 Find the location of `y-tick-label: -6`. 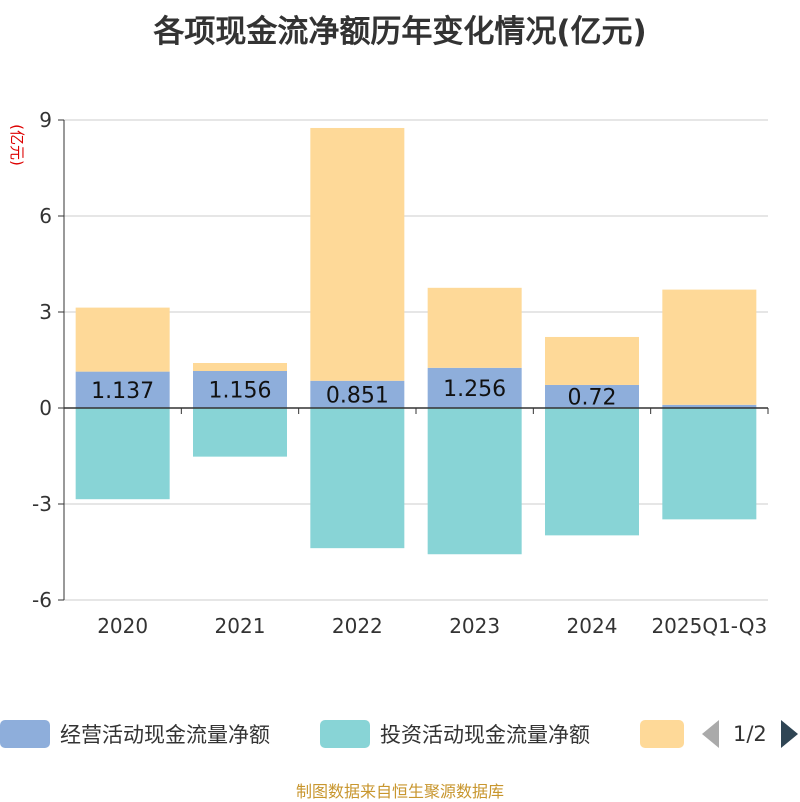

y-tick-label: -6 is located at coordinates (42, 600).